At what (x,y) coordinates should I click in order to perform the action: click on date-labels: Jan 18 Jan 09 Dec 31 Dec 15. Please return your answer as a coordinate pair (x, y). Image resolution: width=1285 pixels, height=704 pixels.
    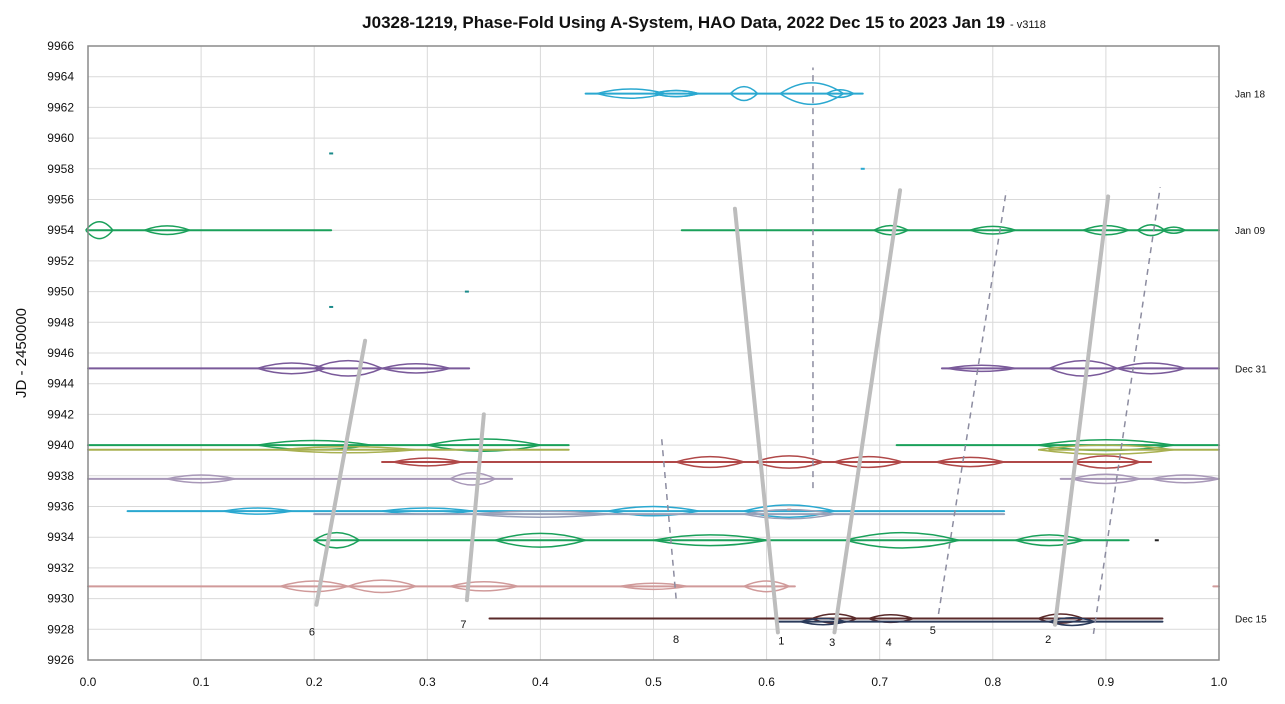
    Looking at the image, I should click on (1251, 358).